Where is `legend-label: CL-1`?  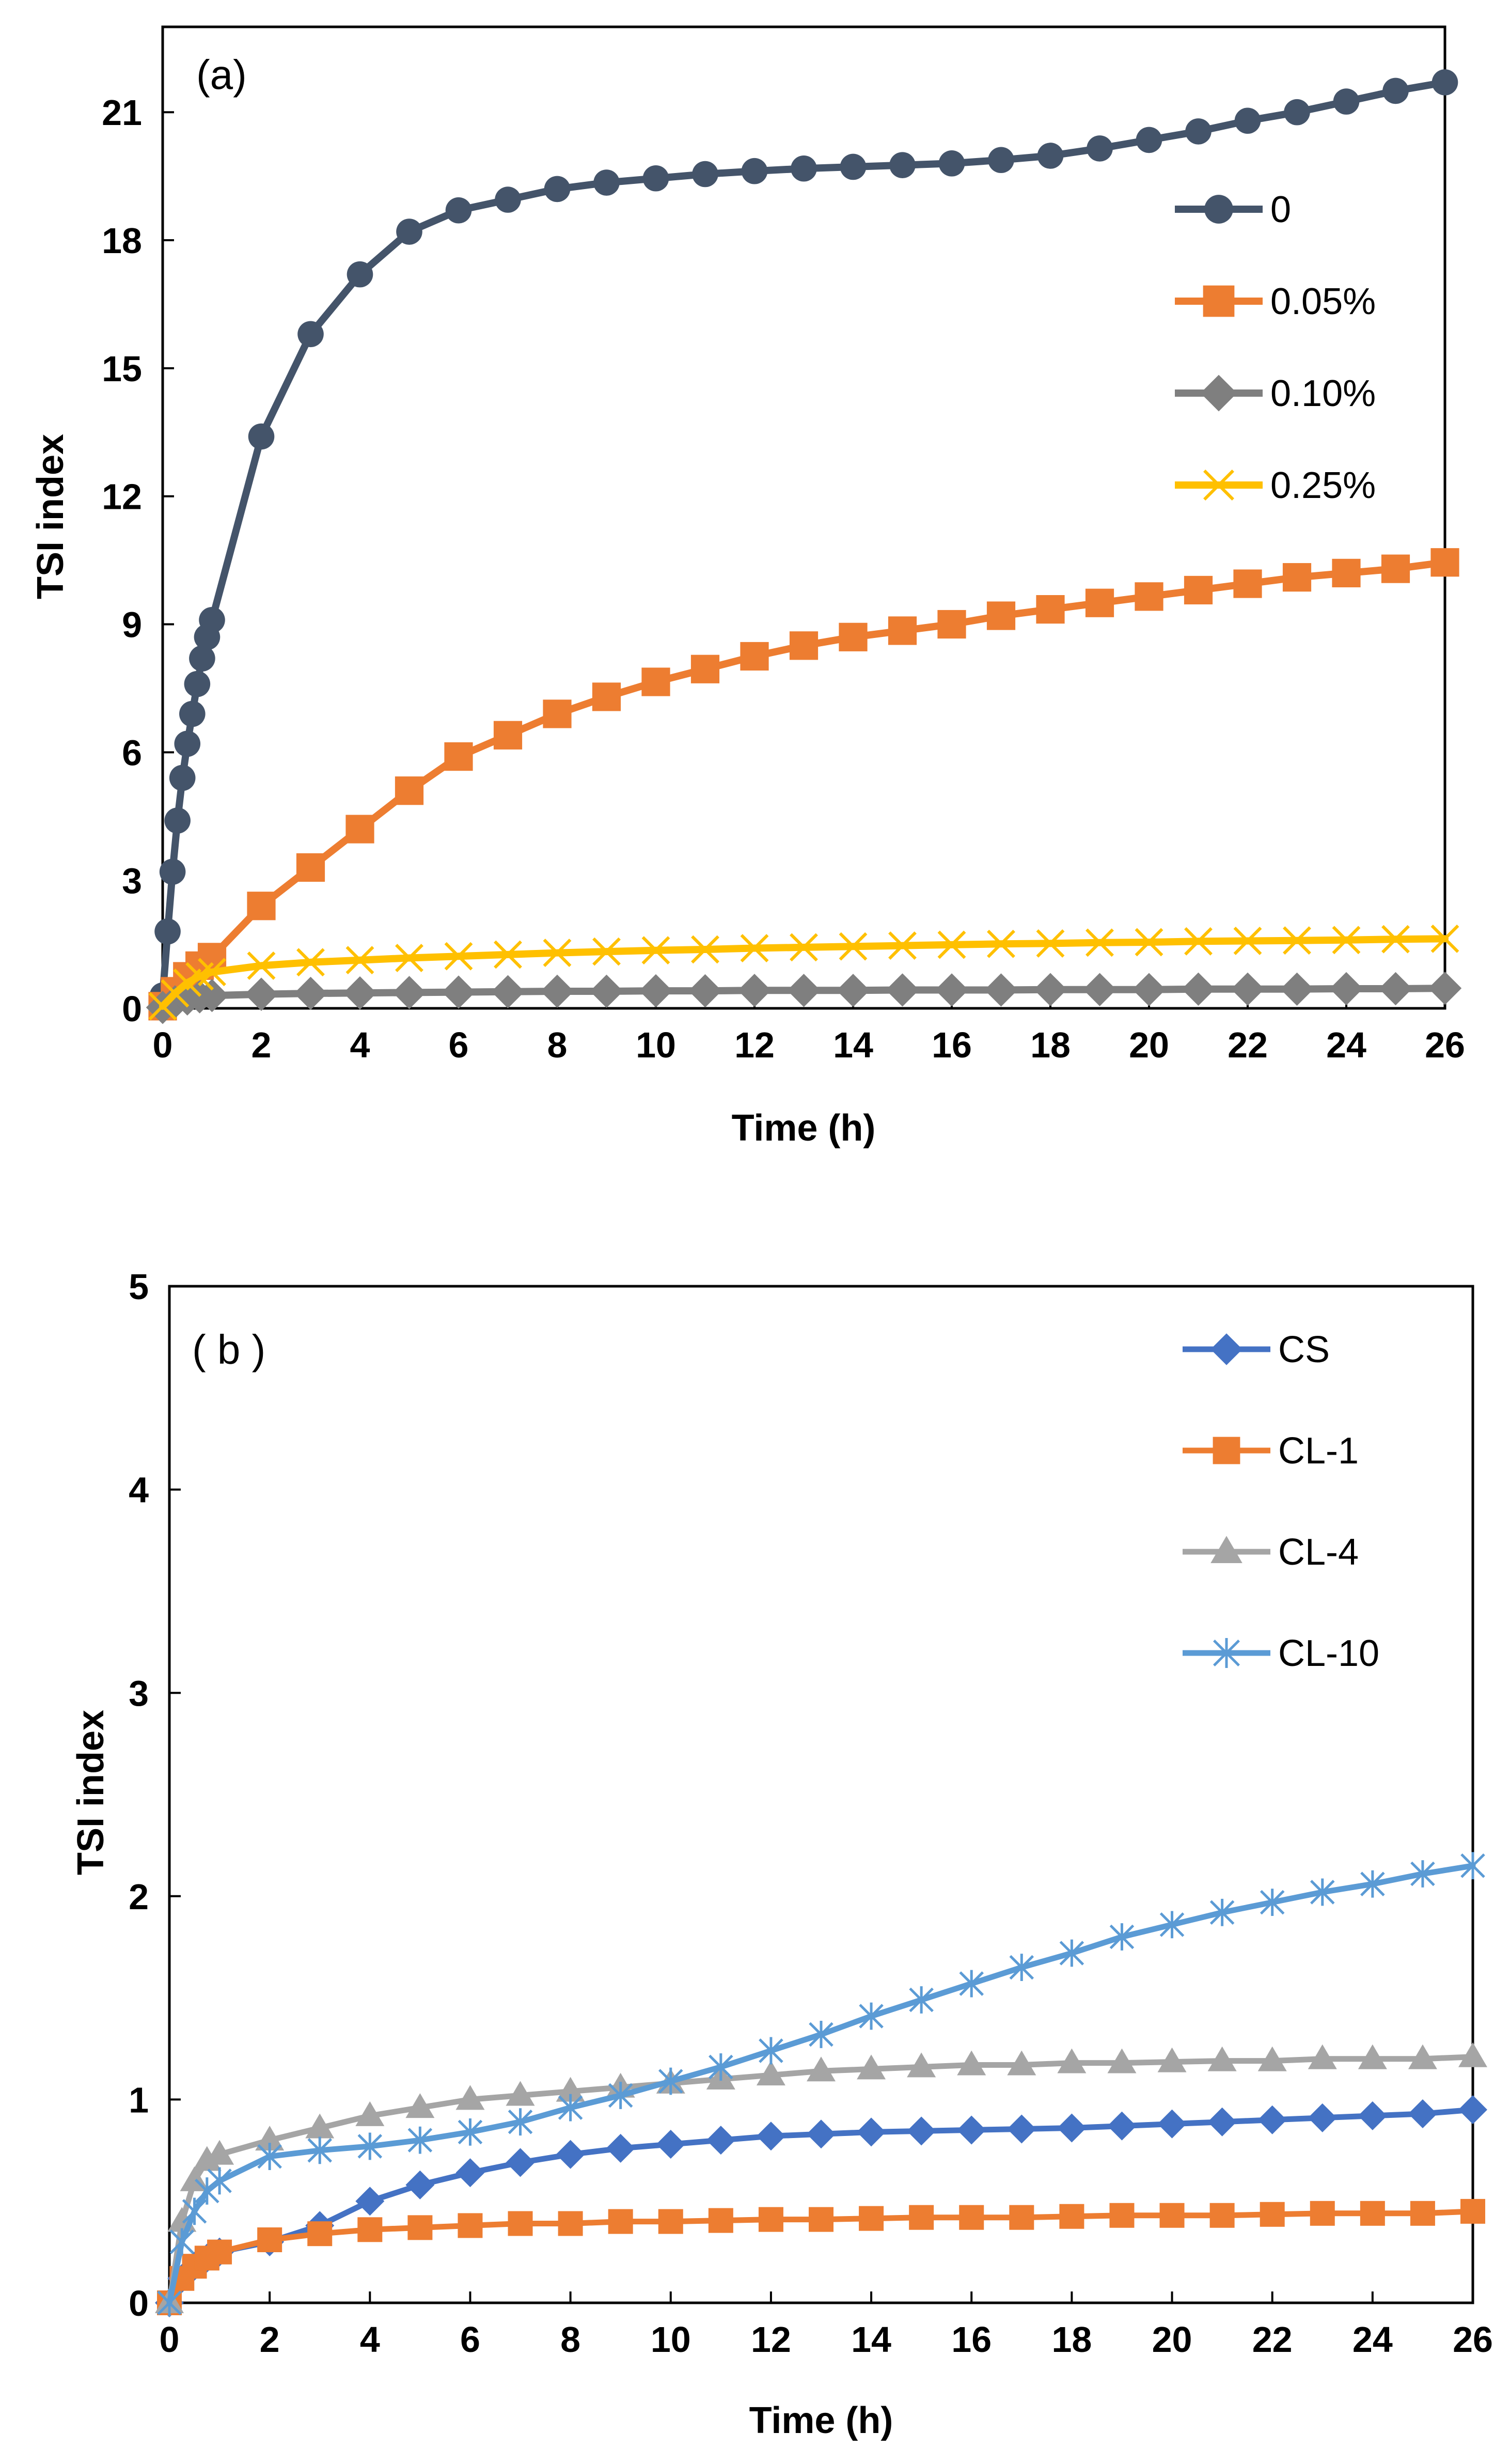
legend-label: CL-1 is located at coordinates (1319, 1451).